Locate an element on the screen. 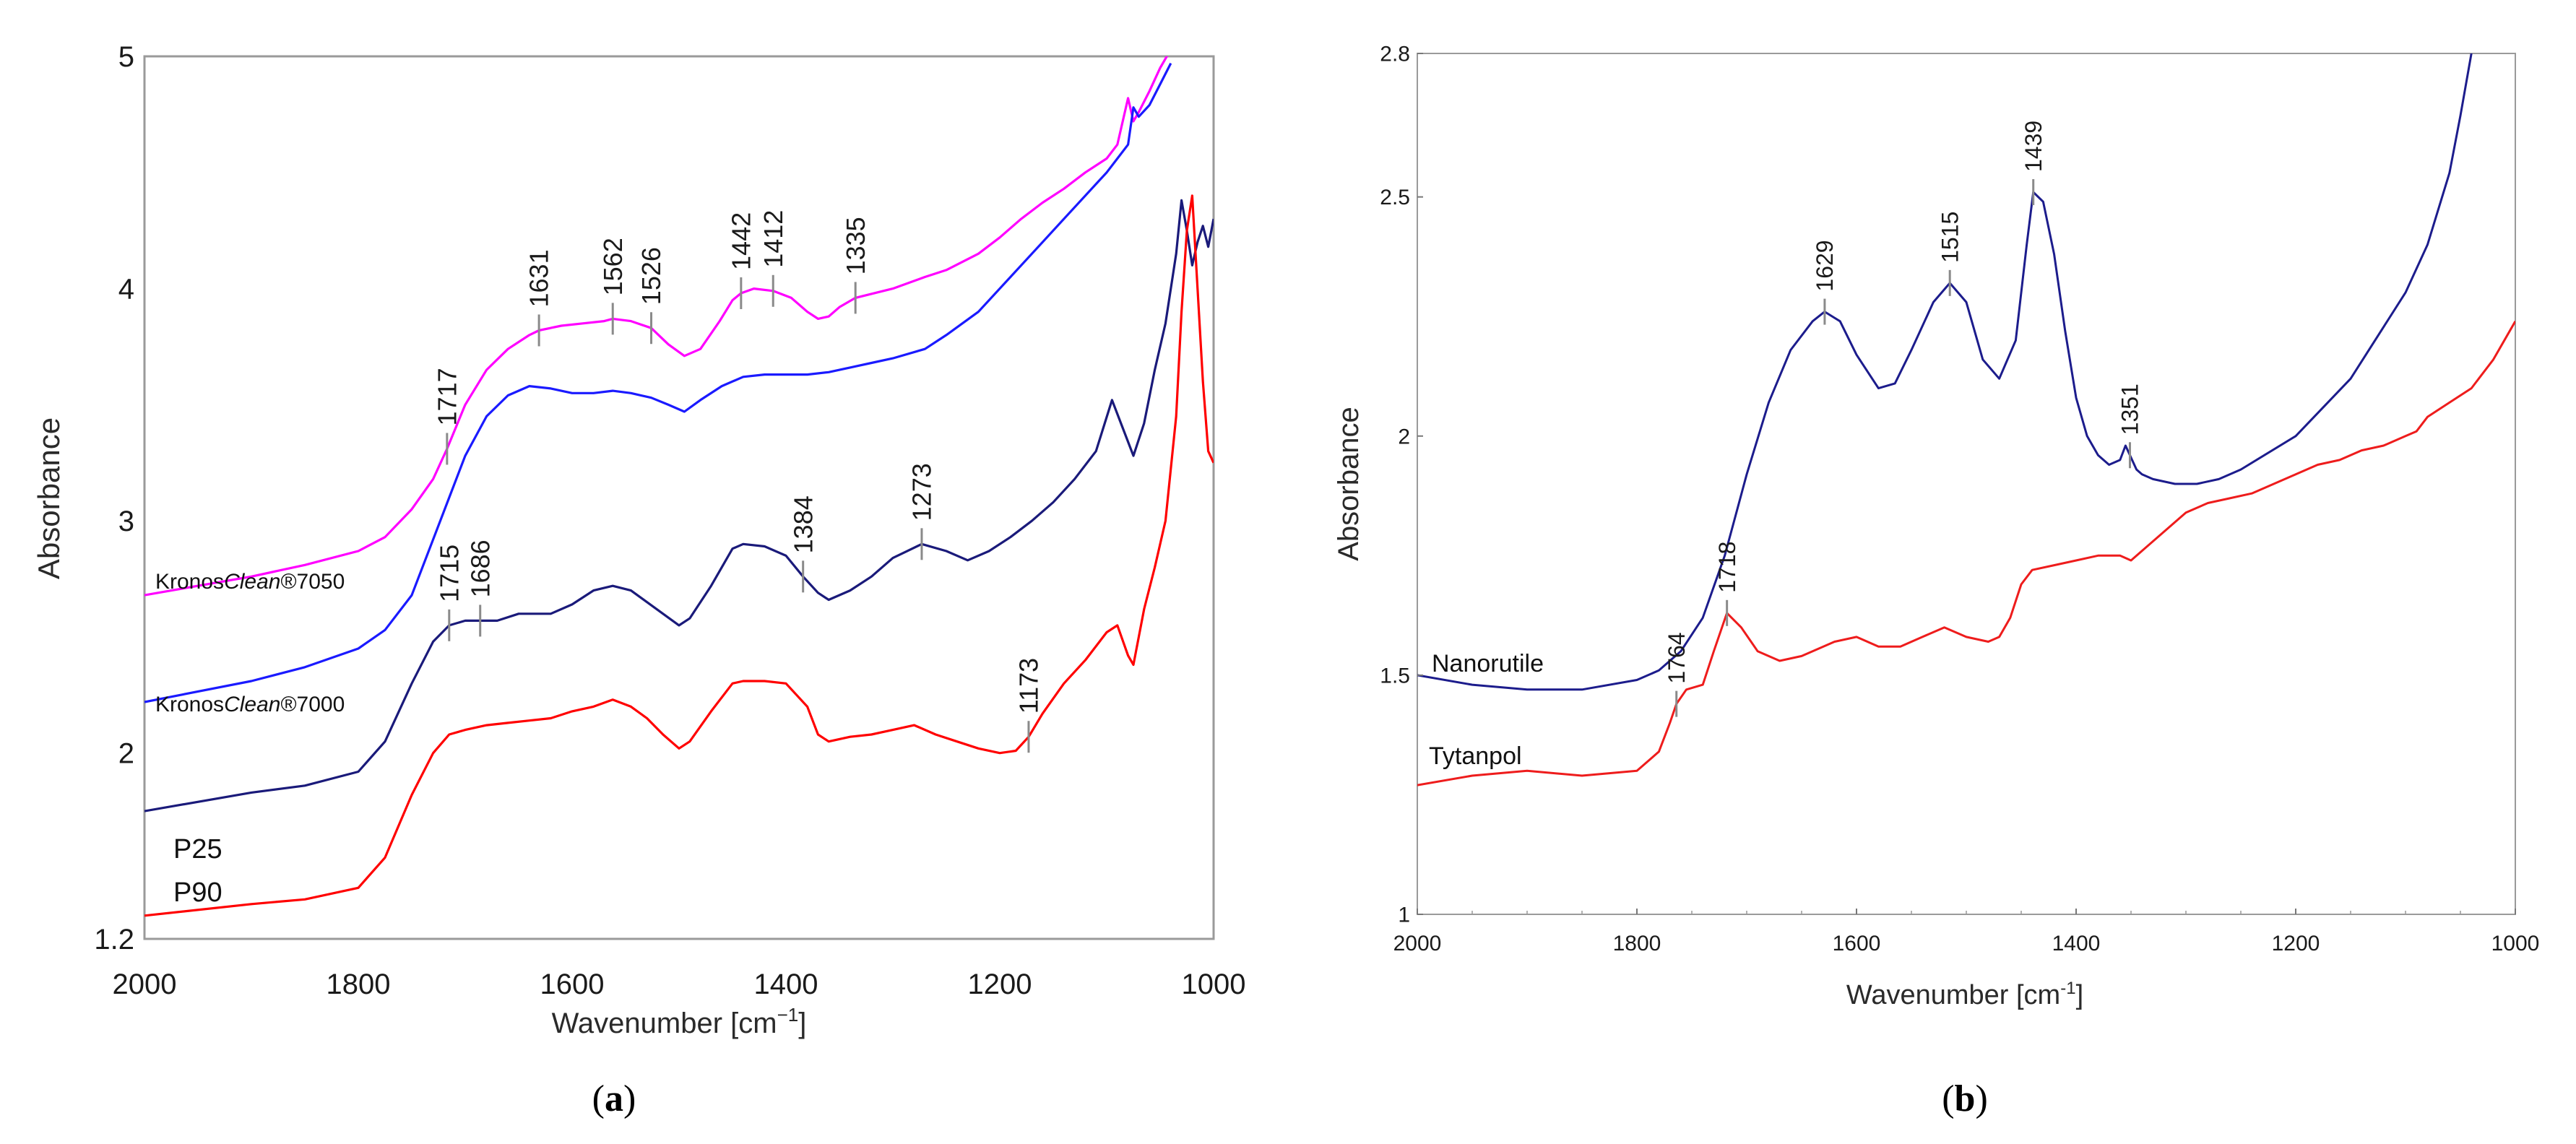 This screenshot has width=2576, height=1144. y-tick-label: 1.5 is located at coordinates (1395, 676).